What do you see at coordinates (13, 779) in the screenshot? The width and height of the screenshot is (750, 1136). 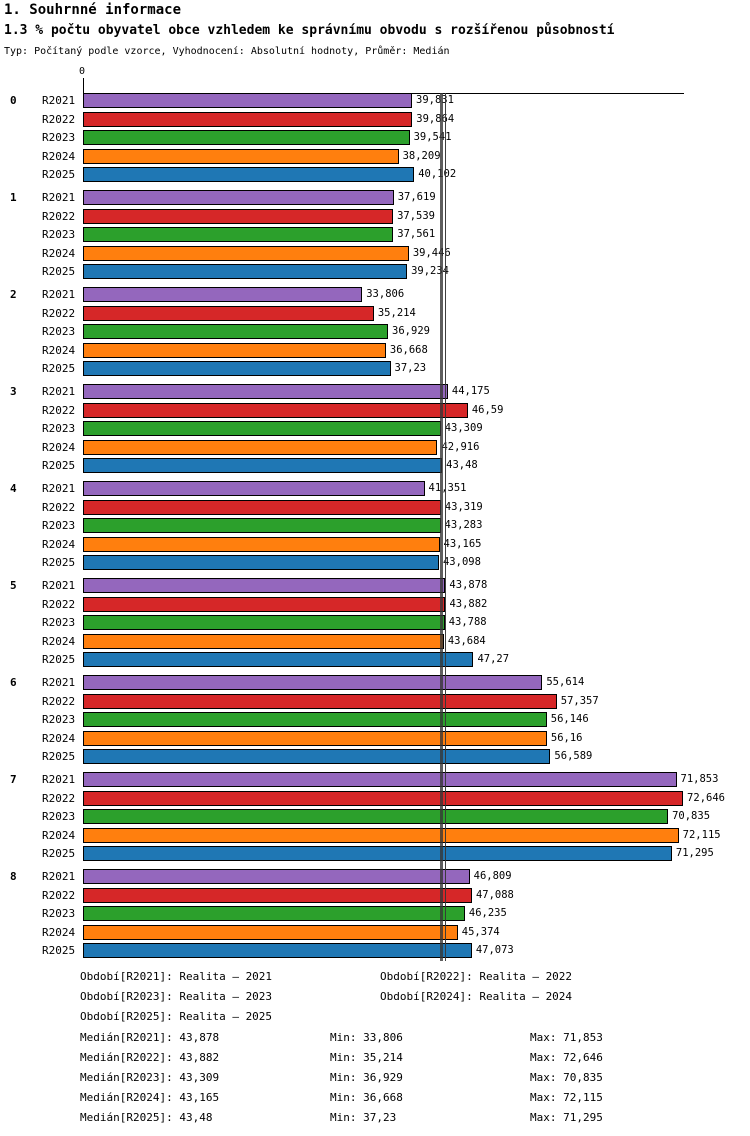 I see `group-label-7: 7` at bounding box center [13, 779].